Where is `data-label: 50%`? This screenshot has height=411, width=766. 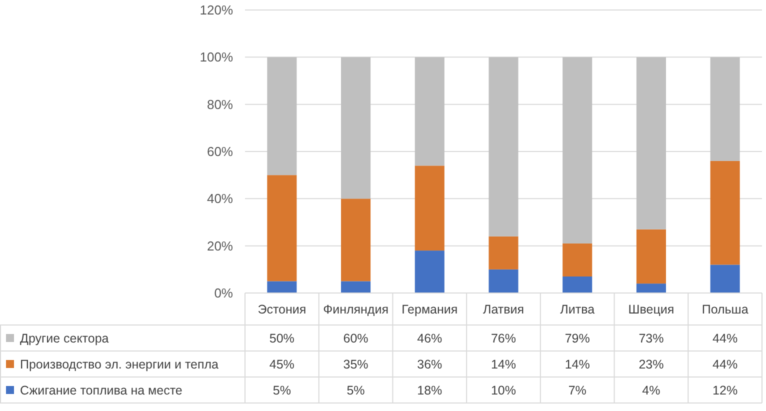 data-label: 50% is located at coordinates (281, 338).